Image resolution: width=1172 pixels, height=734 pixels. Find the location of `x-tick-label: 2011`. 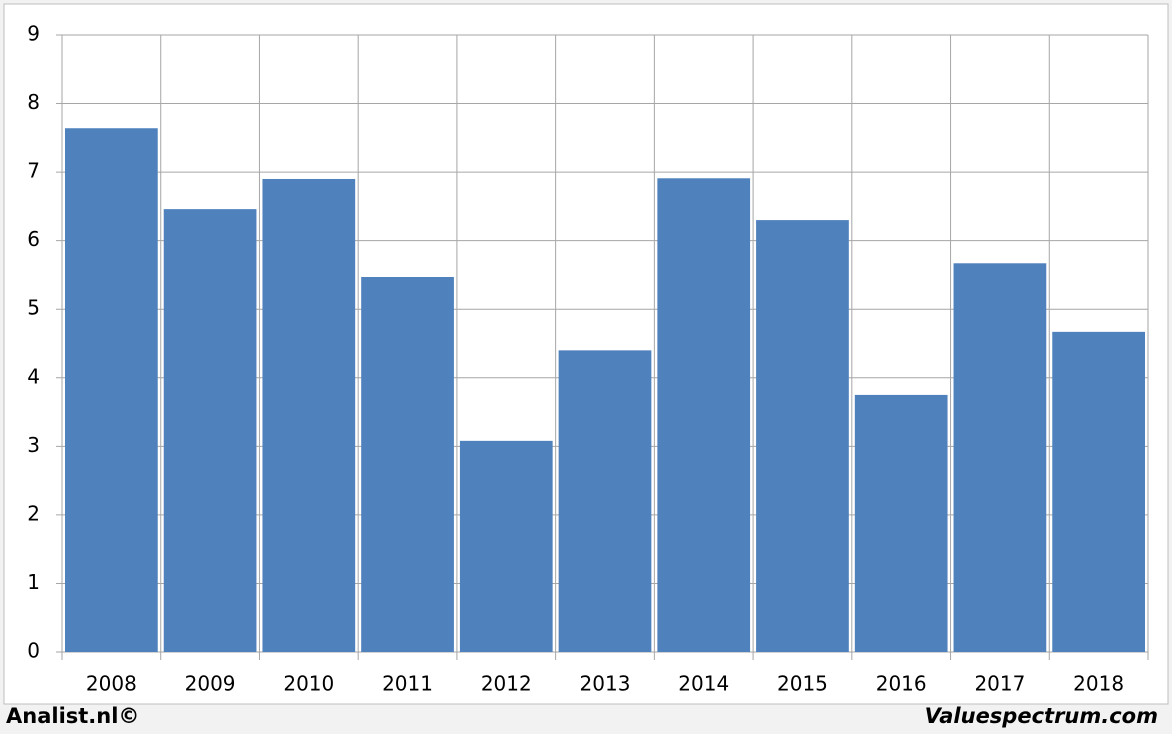

x-tick-label: 2011 is located at coordinates (407, 684).